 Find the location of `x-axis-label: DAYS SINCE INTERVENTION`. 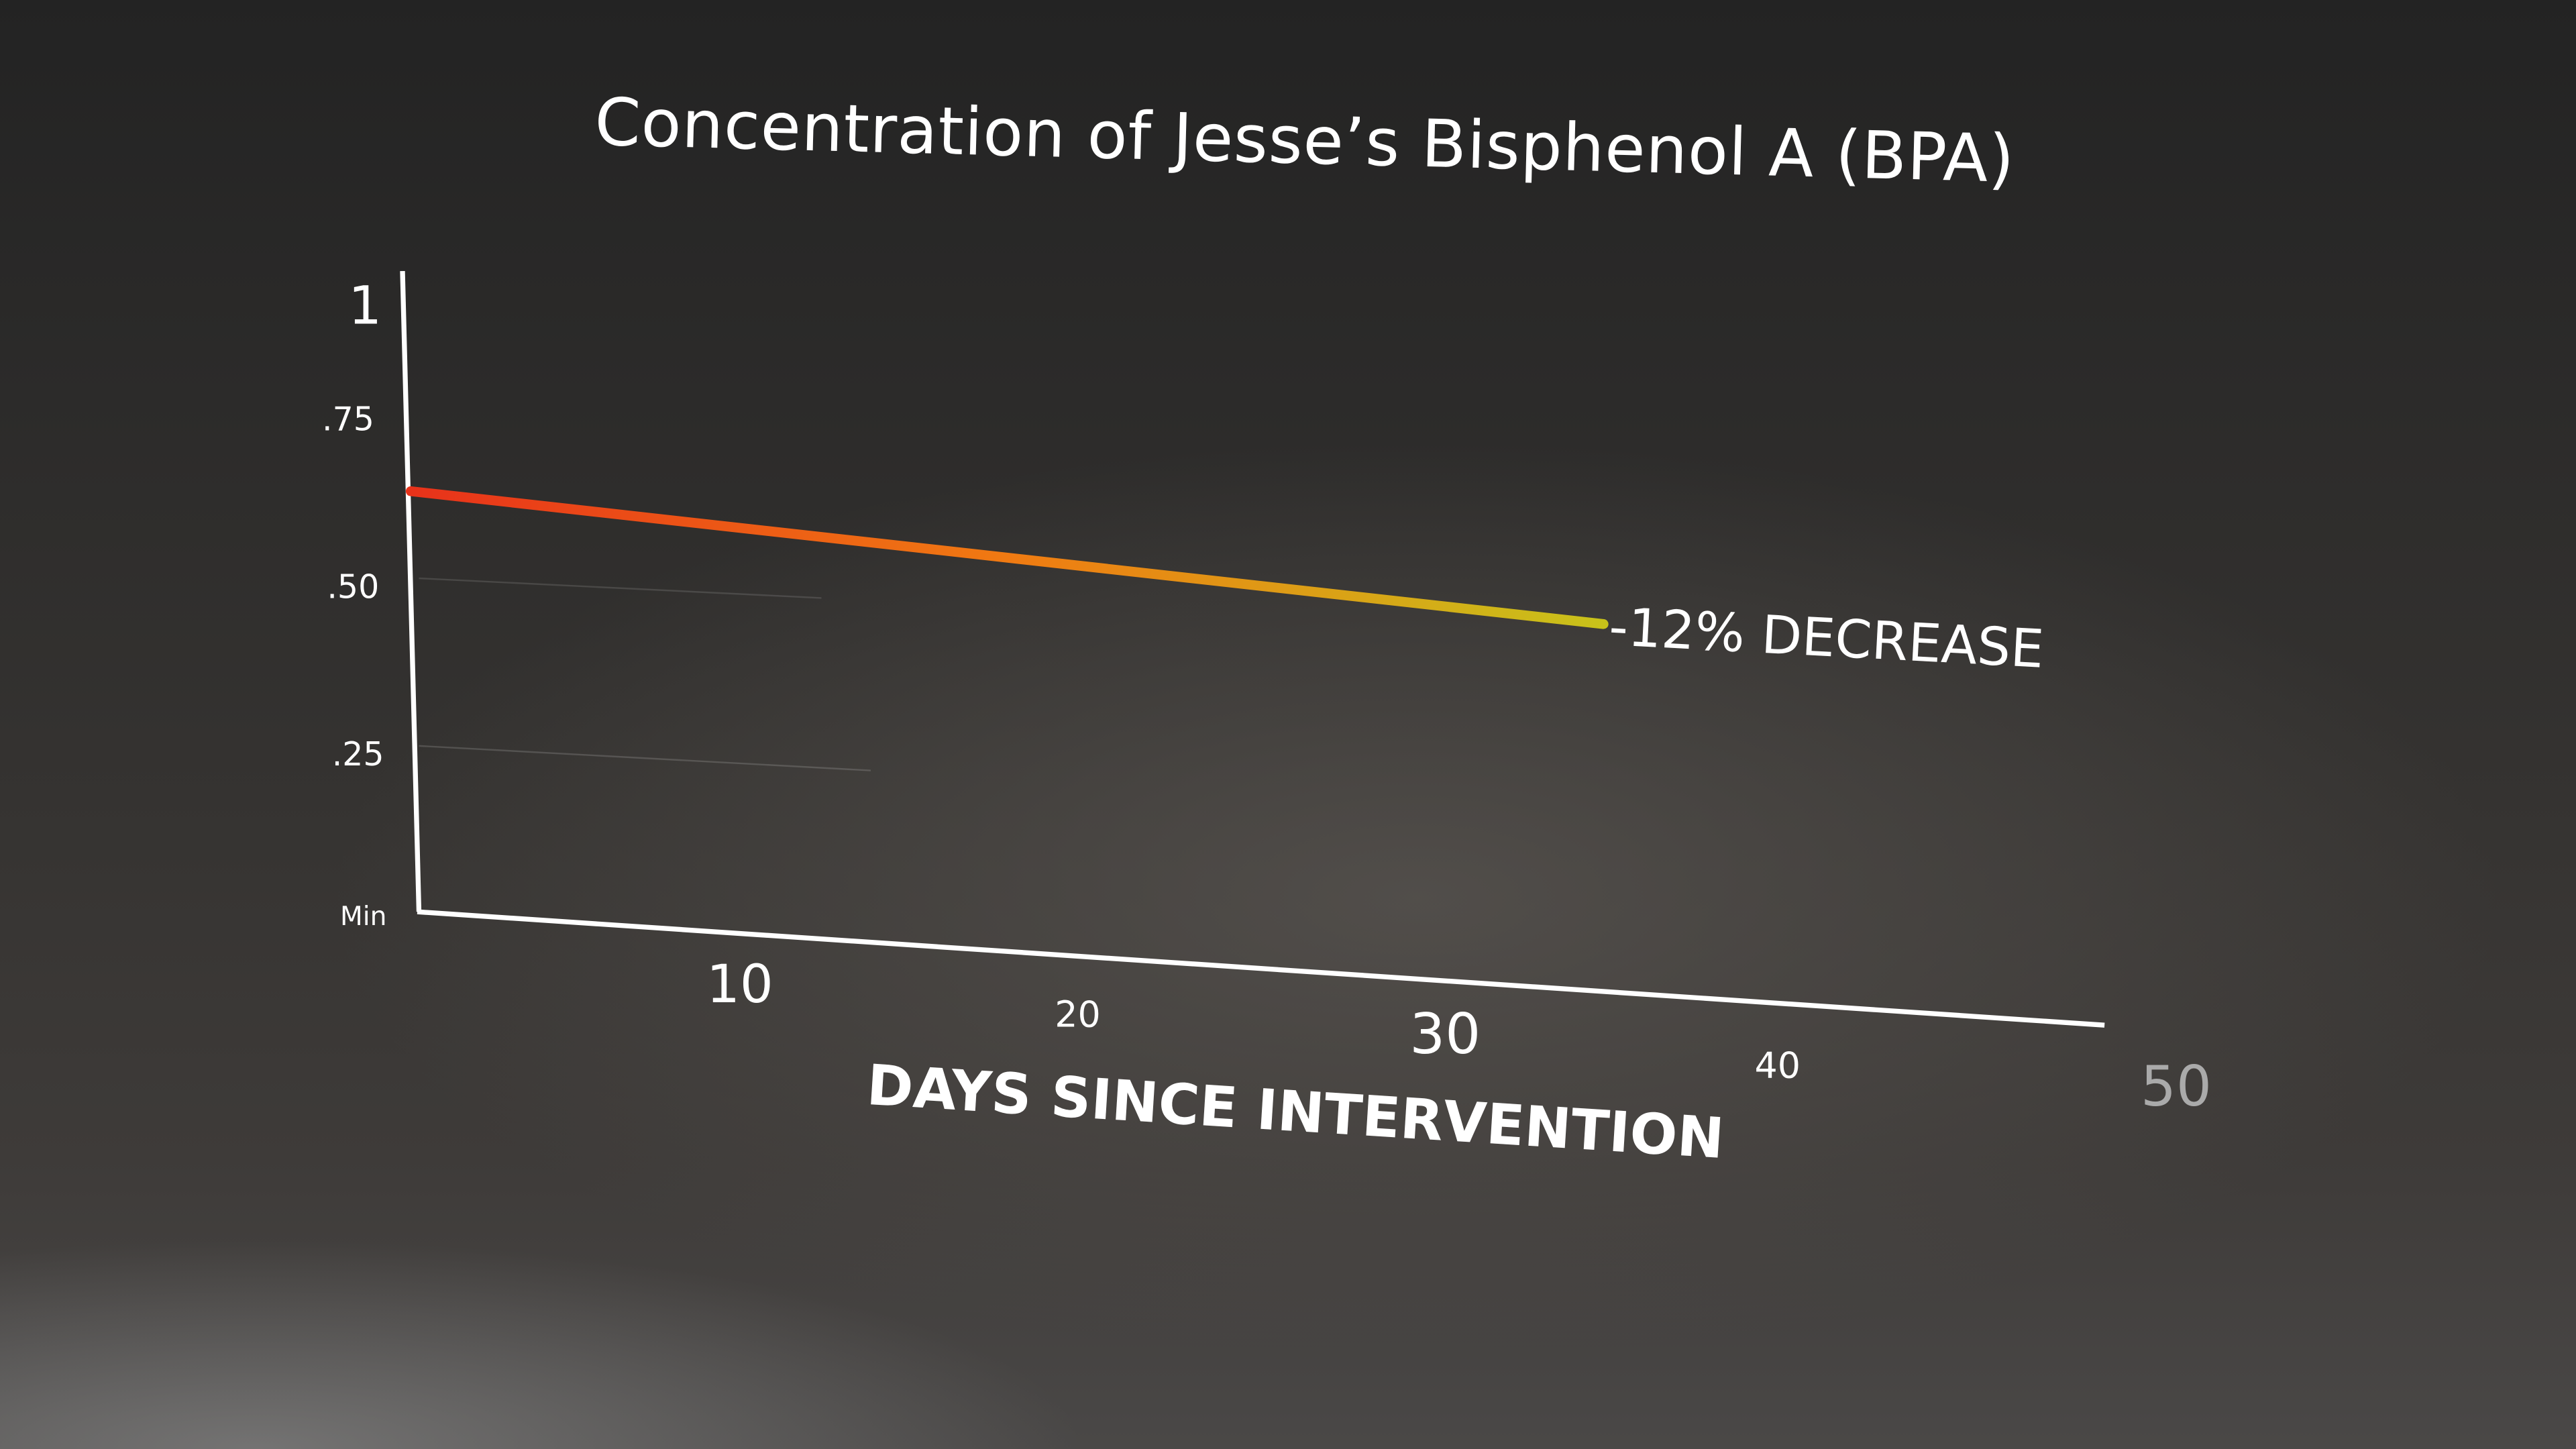

x-axis-label: DAYS SINCE INTERVENTION is located at coordinates (1295, 1112).